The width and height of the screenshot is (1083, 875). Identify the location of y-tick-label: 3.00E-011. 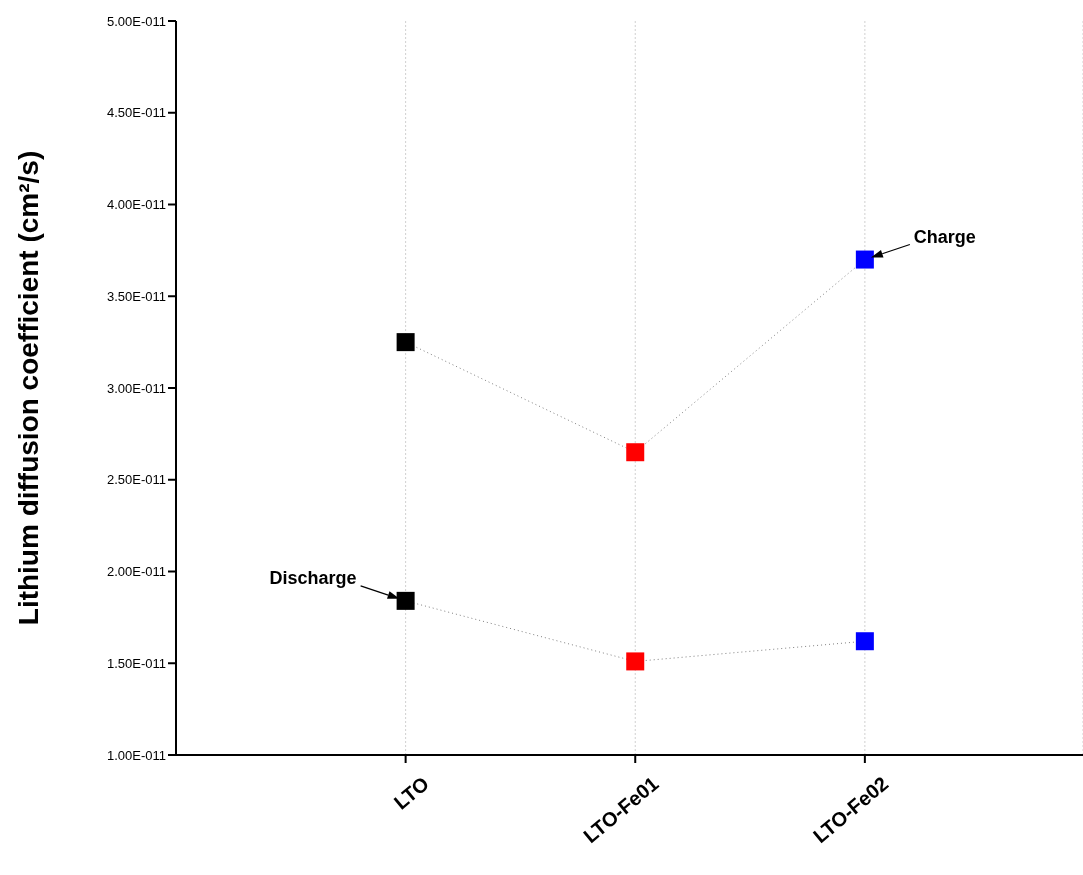
(136, 388).